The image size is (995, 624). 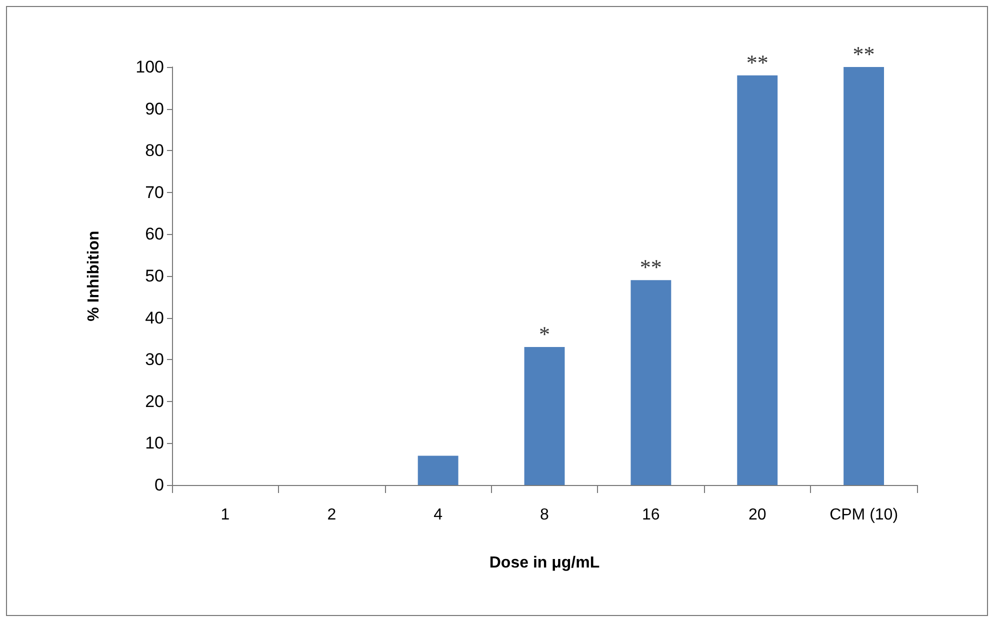 I want to click on y-tick-label: 90, so click(x=154, y=108).